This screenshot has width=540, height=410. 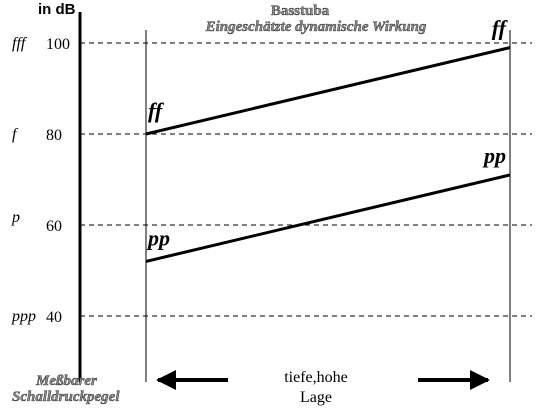 What do you see at coordinates (40, 180) in the screenshot?
I see `y-ticks: 100 fff 80 f 60 p 40 ppp` at bounding box center [40, 180].